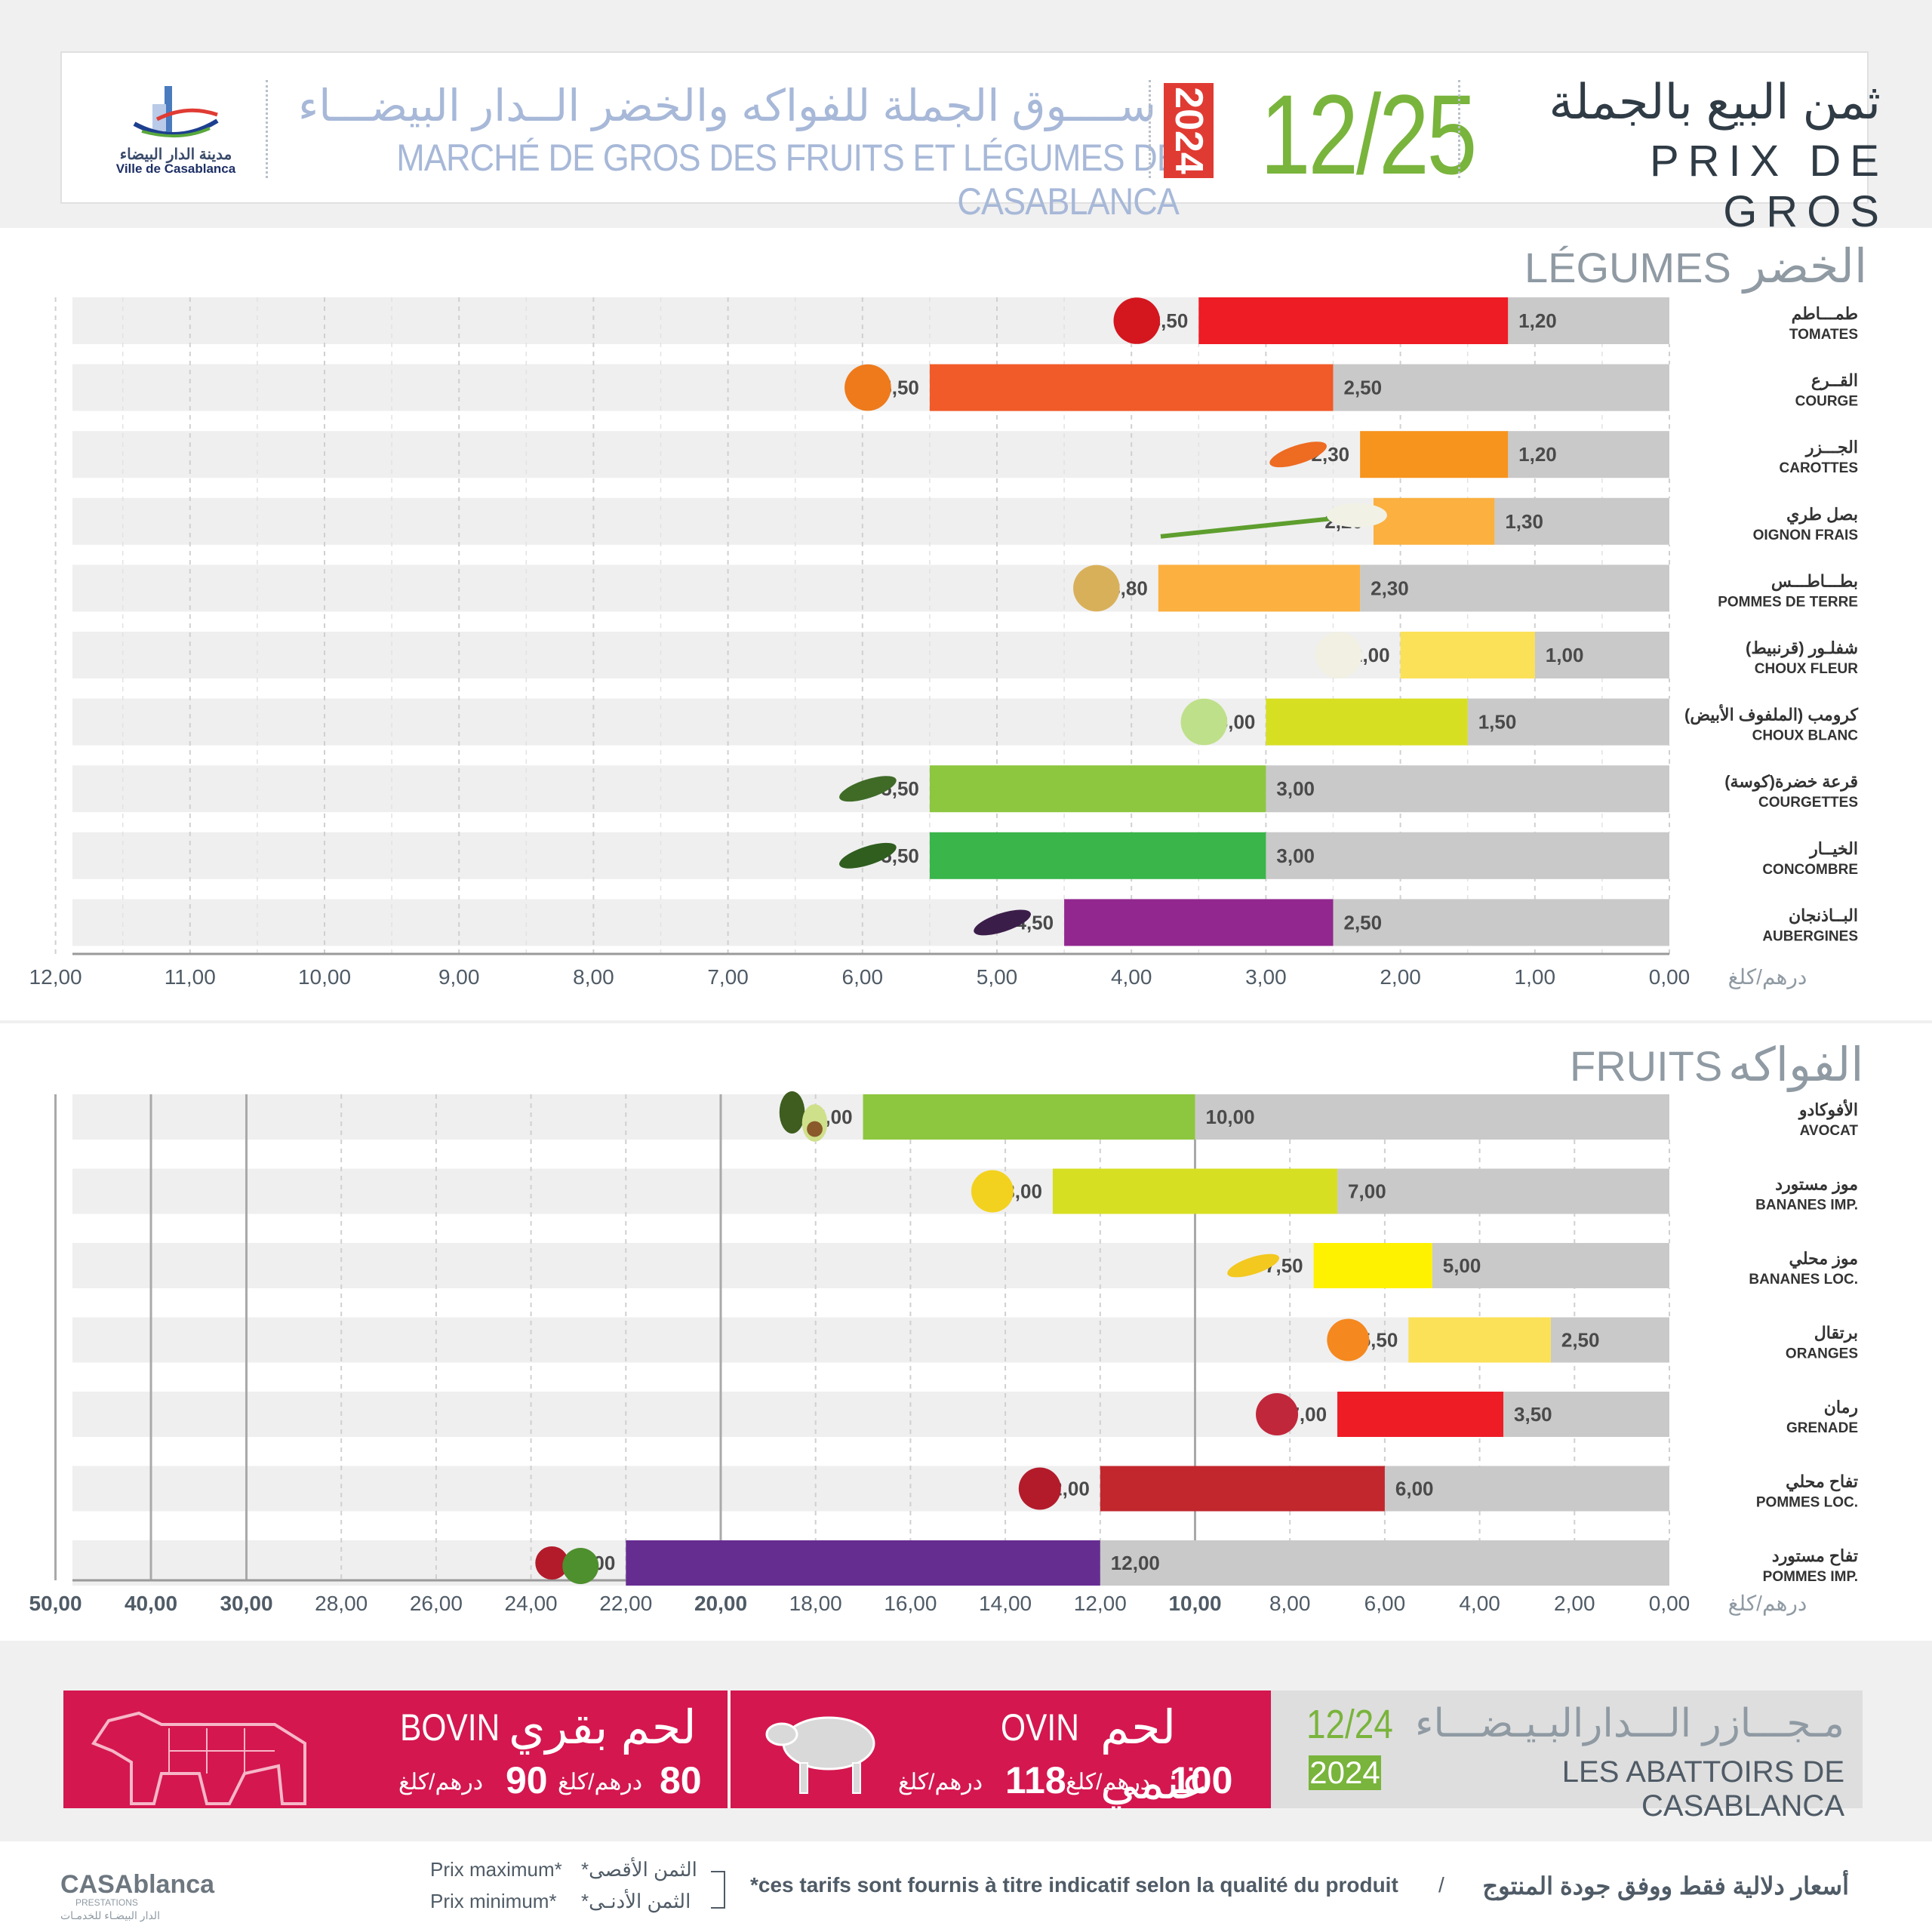  Describe the element at coordinates (940, 1782) in the screenshot. I see `ovin-unit-2: درهم/كلغ` at that location.